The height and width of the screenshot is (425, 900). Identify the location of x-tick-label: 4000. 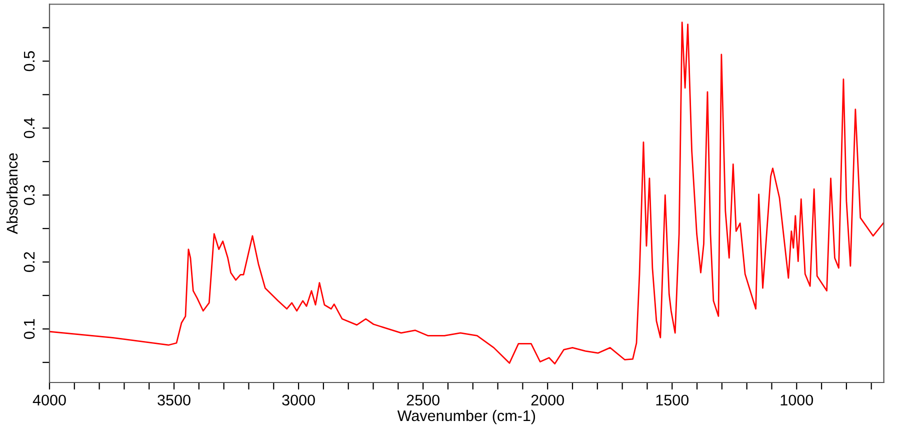
(49, 400).